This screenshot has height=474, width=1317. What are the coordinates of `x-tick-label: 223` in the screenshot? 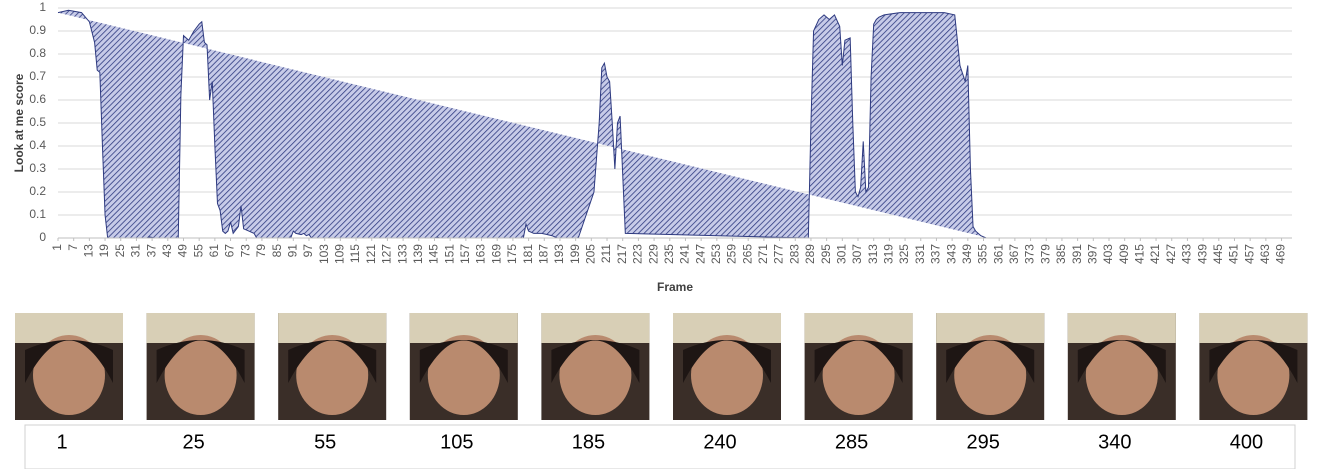 It's located at (638, 254).